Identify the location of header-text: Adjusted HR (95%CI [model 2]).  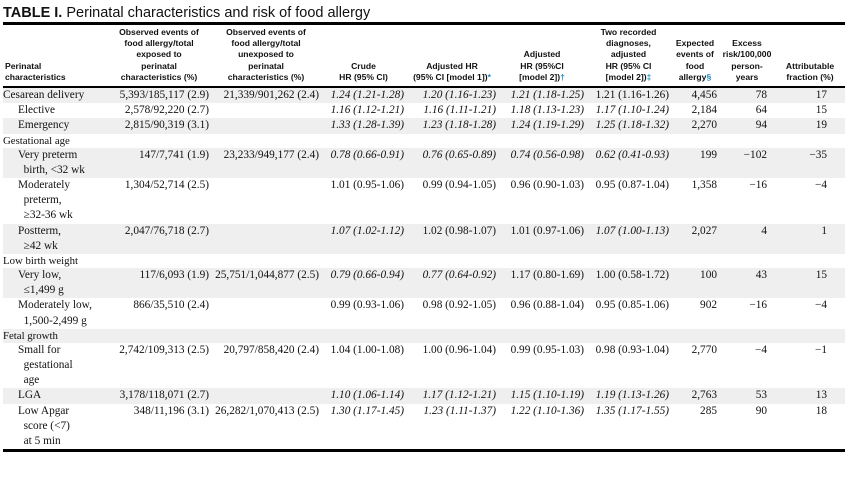
(541, 65).